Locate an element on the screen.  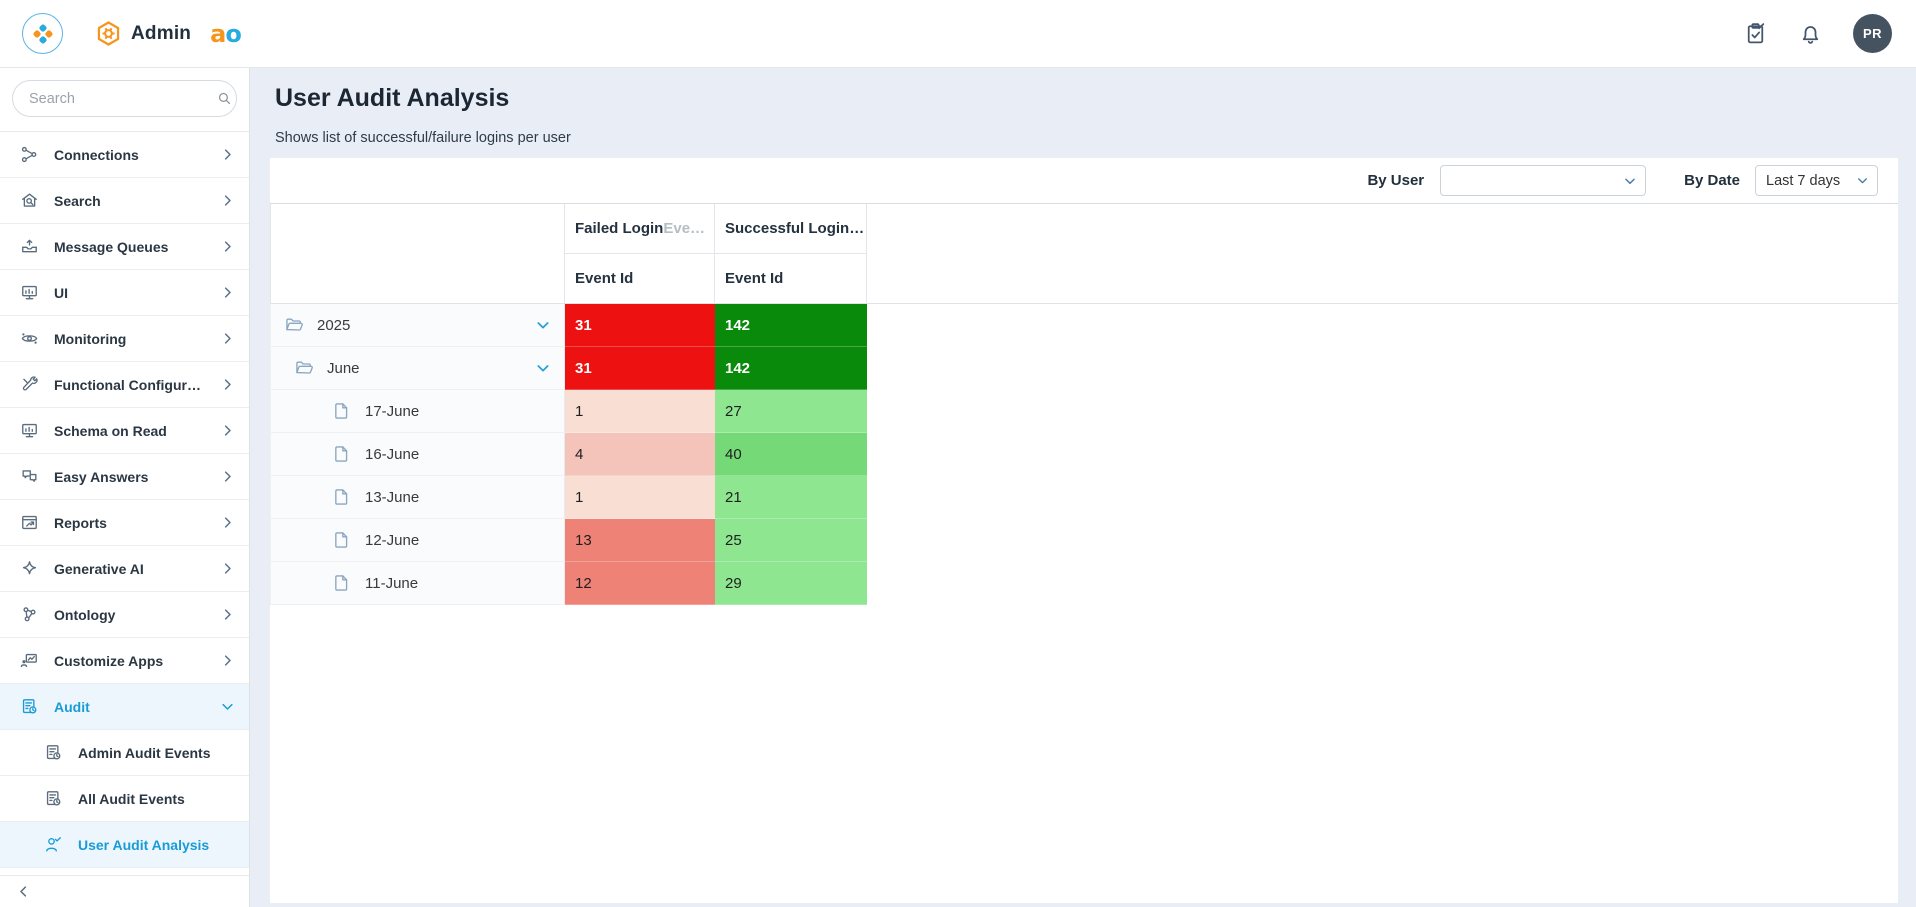
filter-bar: By User By Date Last 7 days is located at coordinates (1084, 181).